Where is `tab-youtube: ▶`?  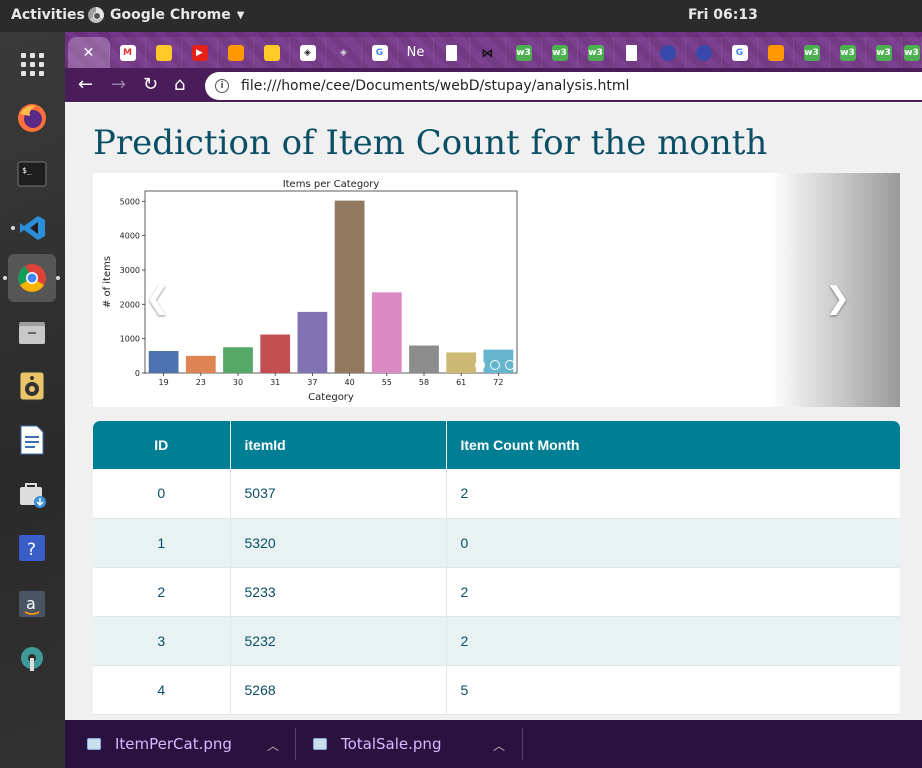
tab-youtube: ▶ is located at coordinates (200, 52).